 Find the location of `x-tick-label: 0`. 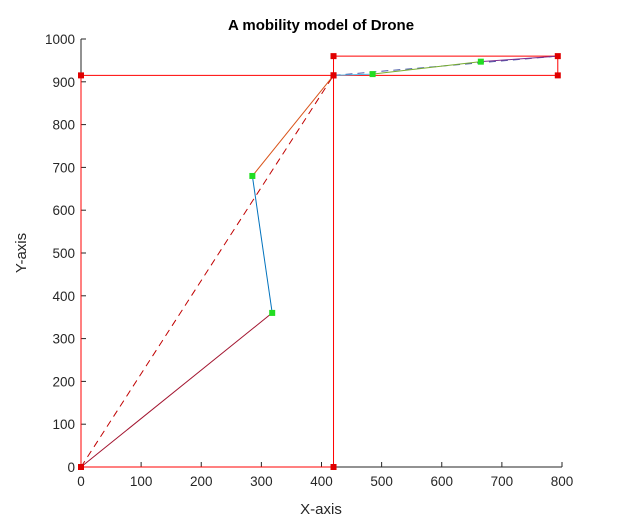

x-tick-label: 0 is located at coordinates (81, 481).